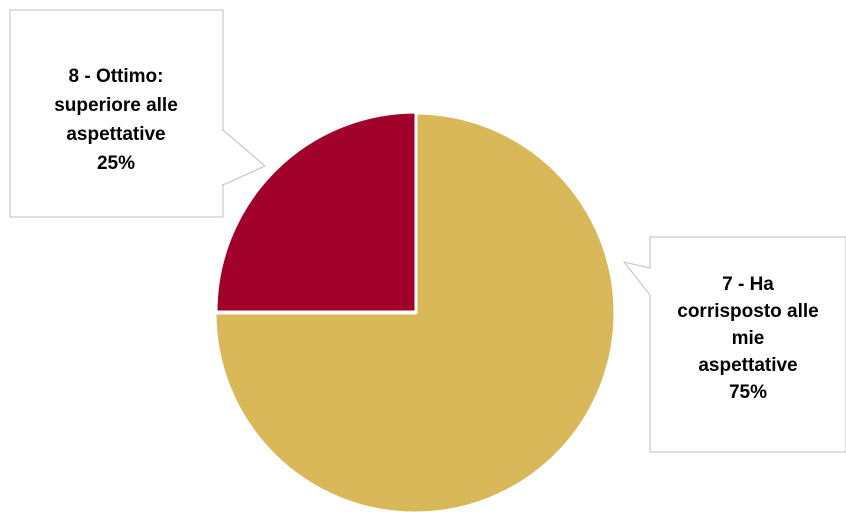 This screenshot has width=846, height=512. I want to click on callout-label-line: 8 - Ottimo:, so click(116, 76).